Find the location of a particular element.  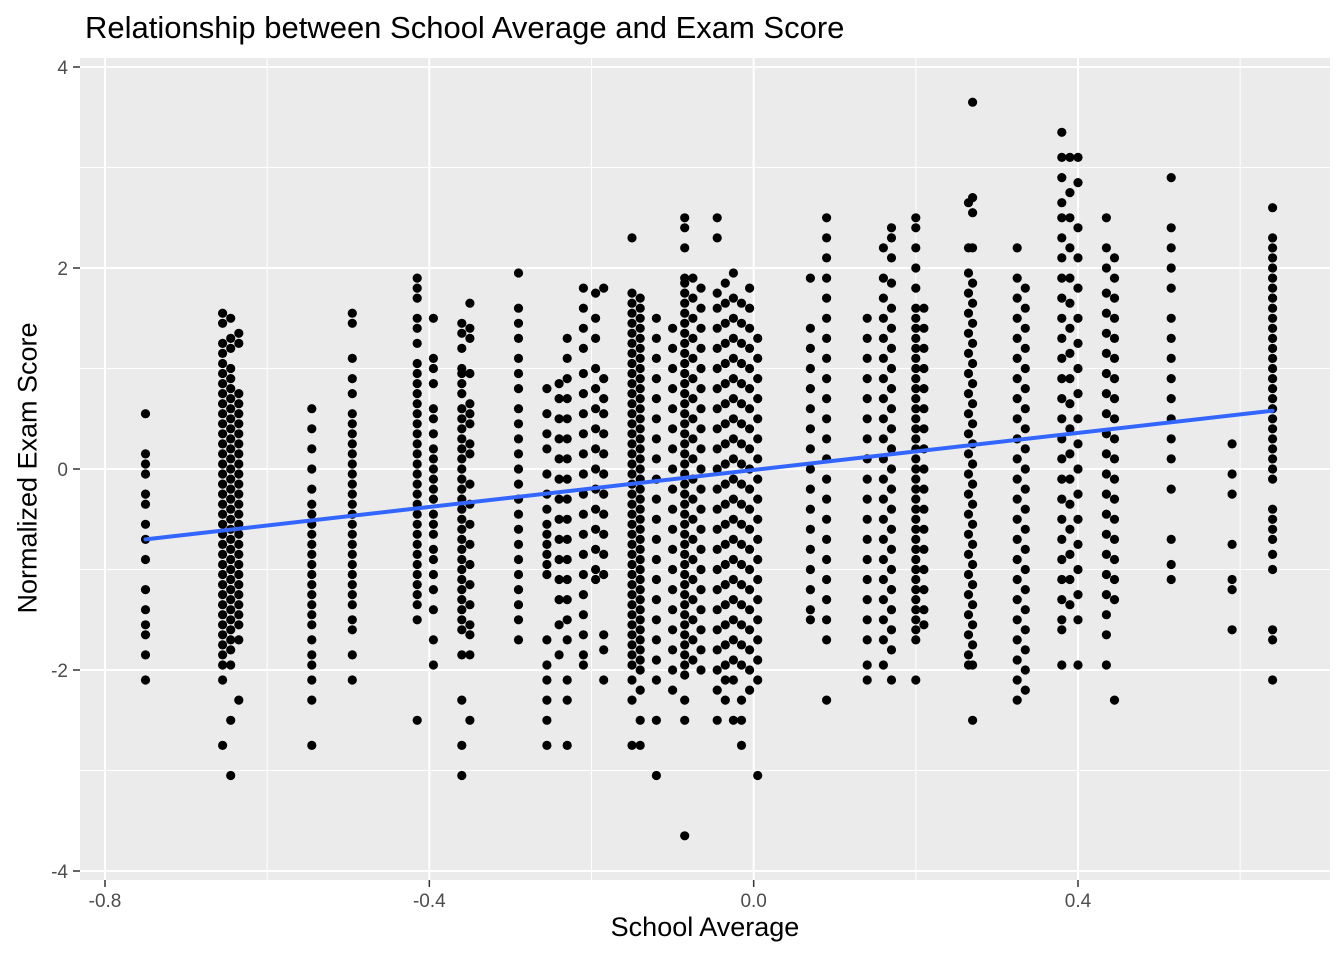

y-tick-label: 0 is located at coordinates (62, 470).